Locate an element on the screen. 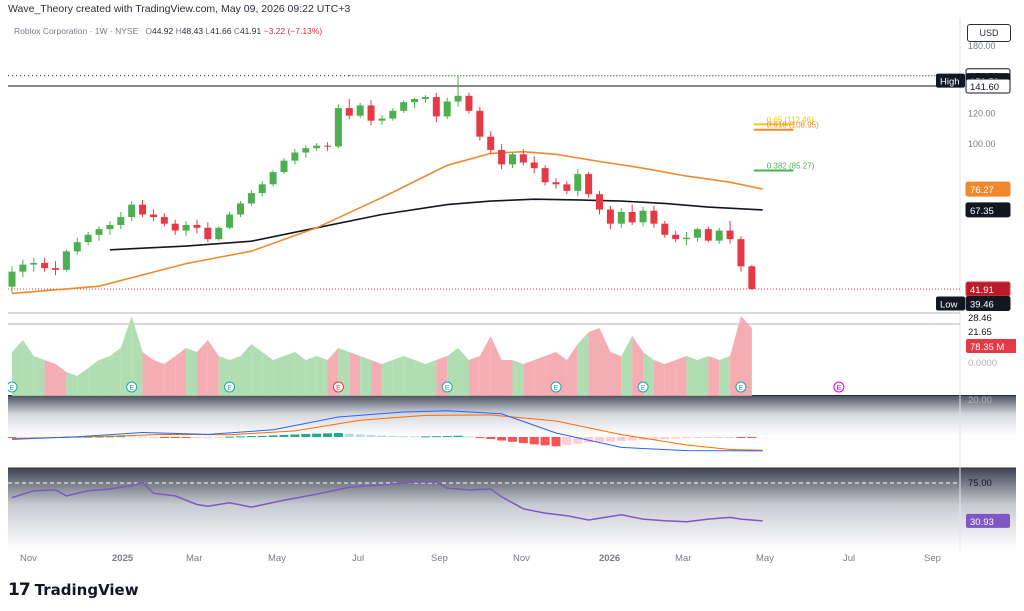 The height and width of the screenshot is (611, 1024). price-label-value: 67.35 is located at coordinates (982, 211).